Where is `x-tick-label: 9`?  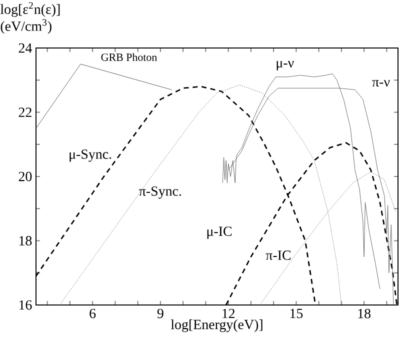
x-tick-label: 9 is located at coordinates (160, 313).